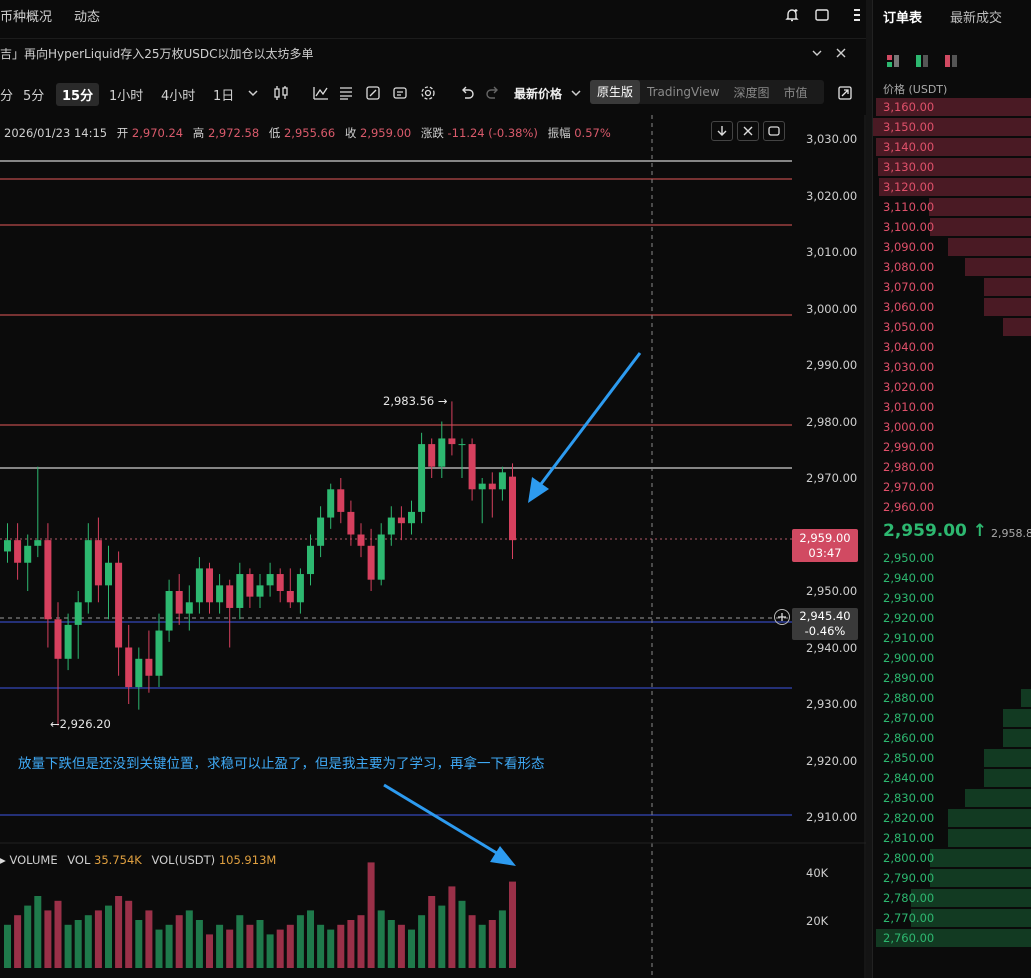 The image size is (1031, 978). I want to click on orderbook-bid-row: 2,900.00, so click(952, 658).